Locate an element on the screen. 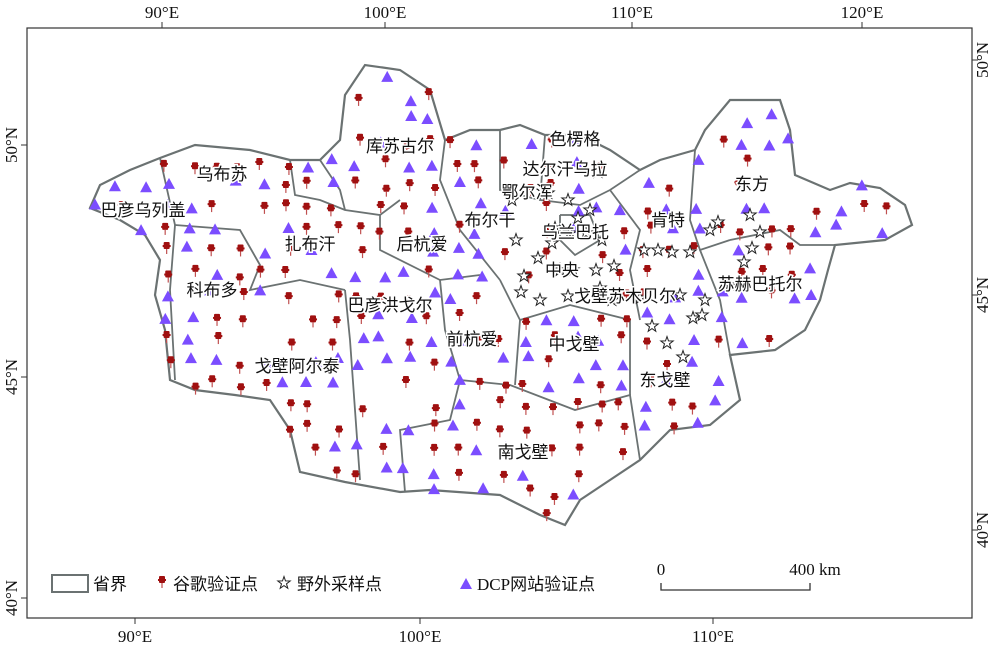 This screenshot has width=1000, height=651. province-label: 巴彦洪戈尔 is located at coordinates (390, 305).